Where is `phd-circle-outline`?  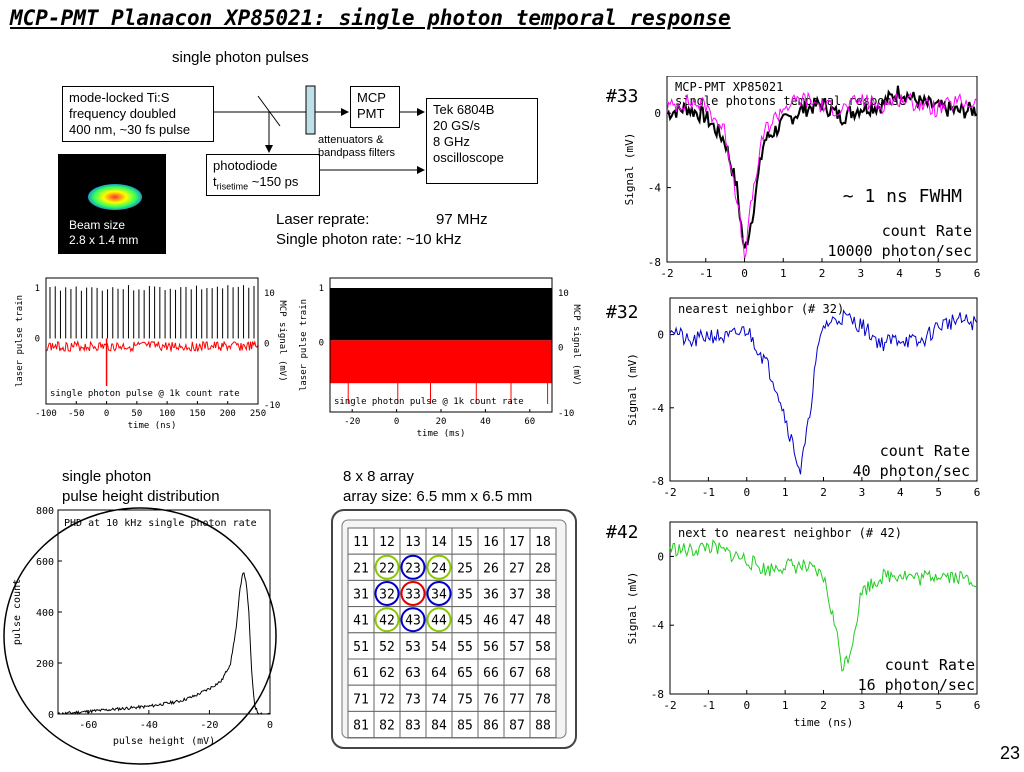
phd-circle-outline is located at coordinates (140, 636).